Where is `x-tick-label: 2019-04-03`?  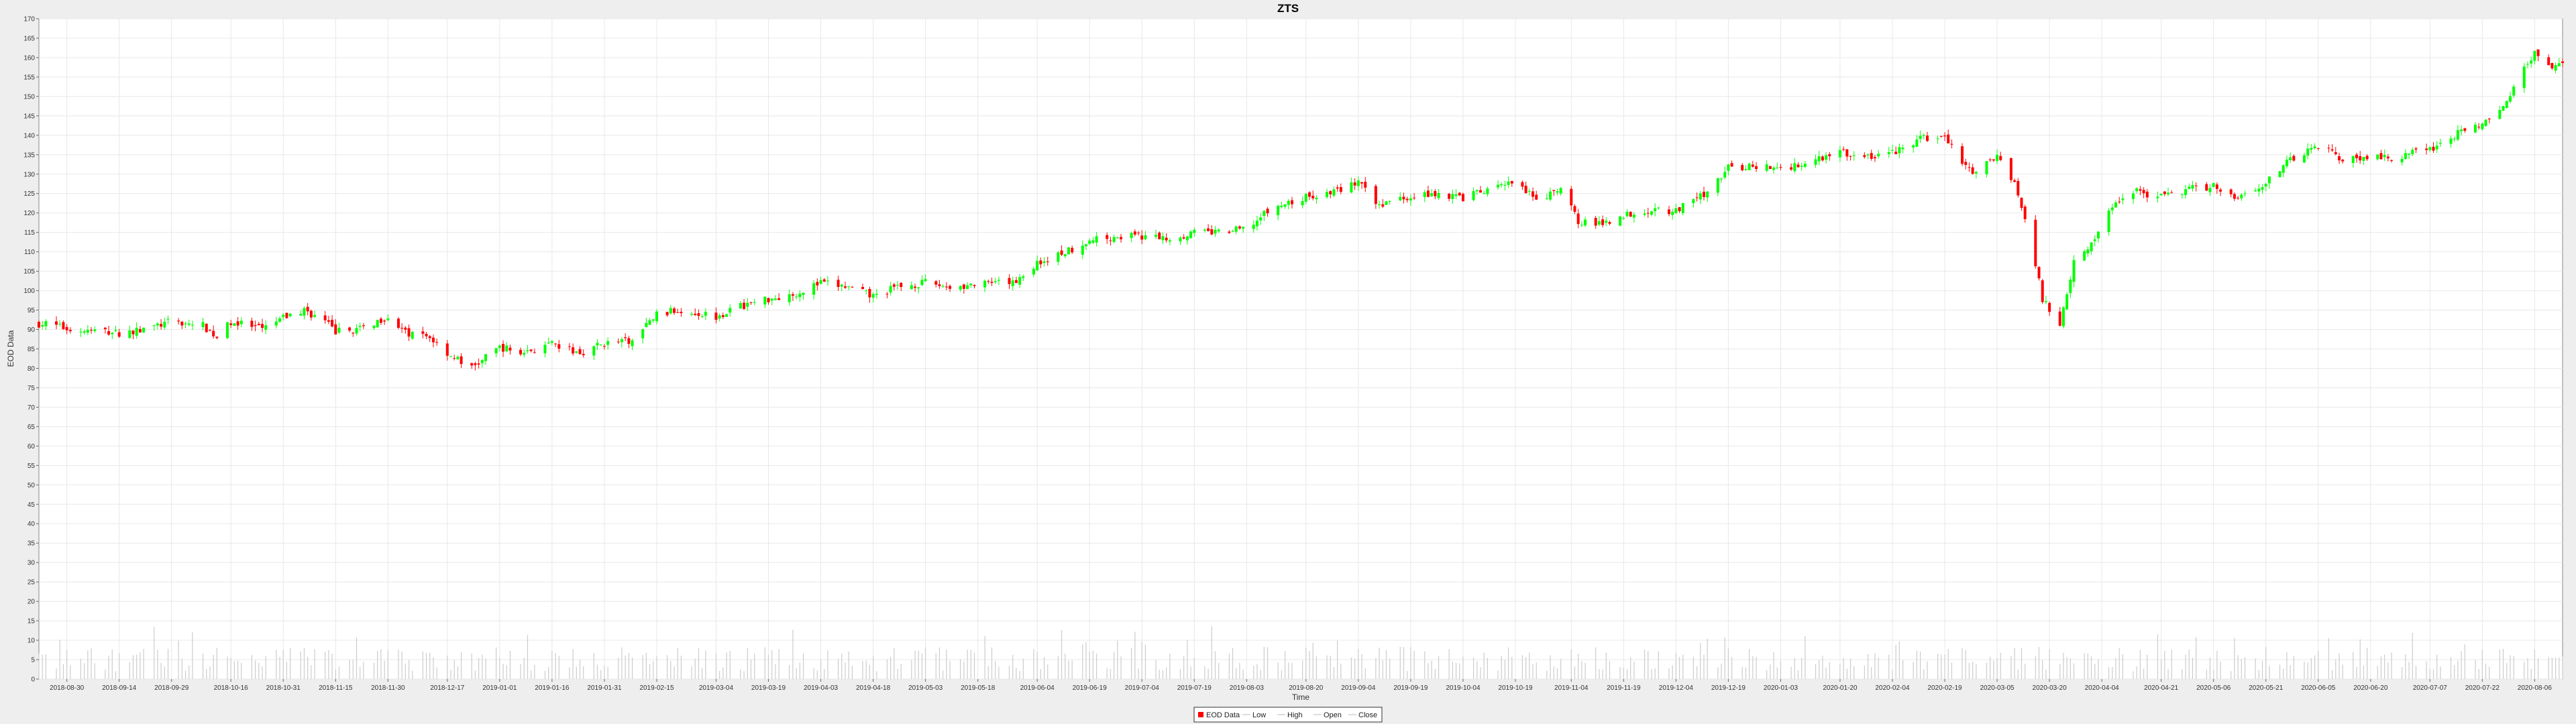 x-tick-label: 2019-04-03 is located at coordinates (821, 688).